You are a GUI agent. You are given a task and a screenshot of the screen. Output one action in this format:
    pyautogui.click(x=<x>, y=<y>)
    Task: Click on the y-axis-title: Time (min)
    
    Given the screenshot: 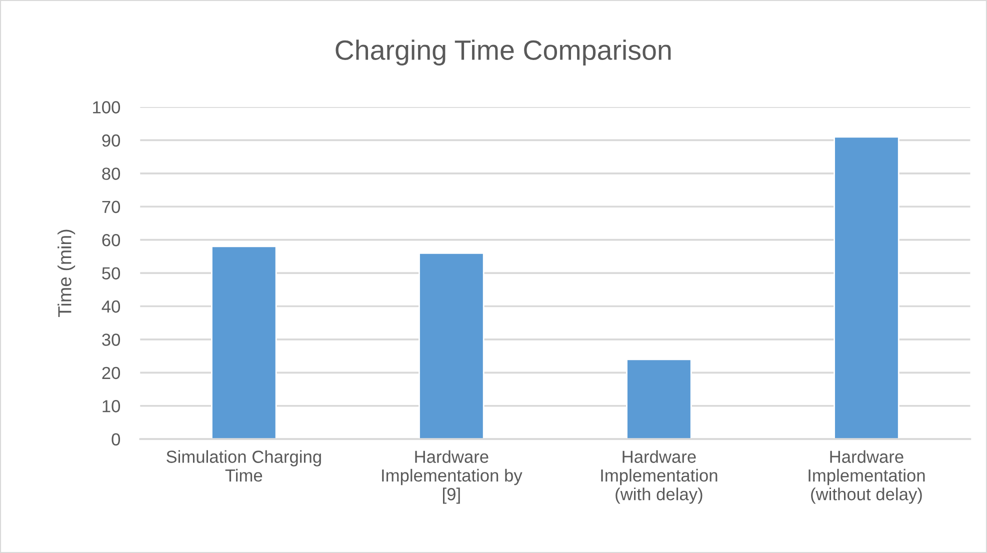 What is the action you would take?
    pyautogui.click(x=67, y=274)
    